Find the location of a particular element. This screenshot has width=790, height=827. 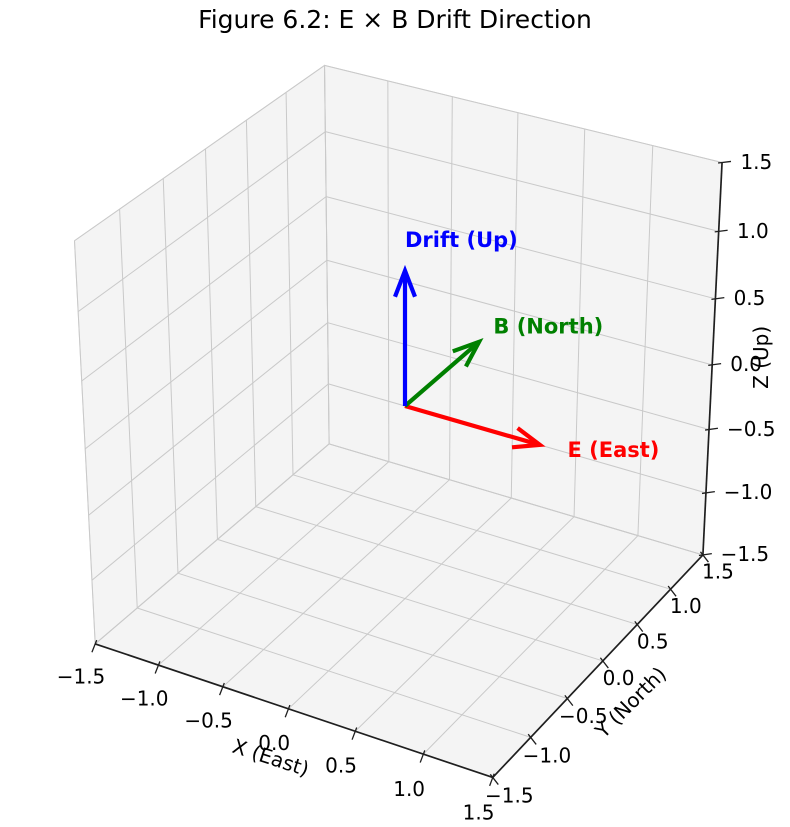

y-tick-label: 0.0 is located at coordinates (619, 678).